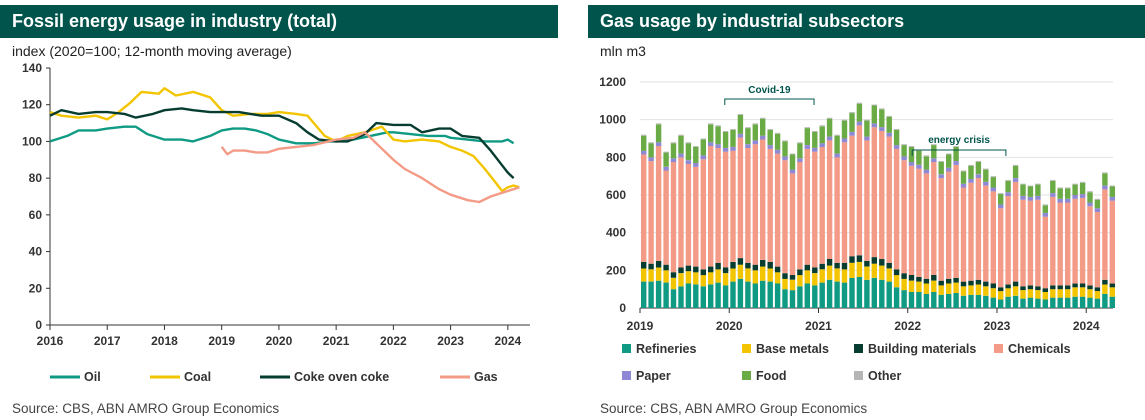  I want to click on annotation-label: Covid-19, so click(769, 90).